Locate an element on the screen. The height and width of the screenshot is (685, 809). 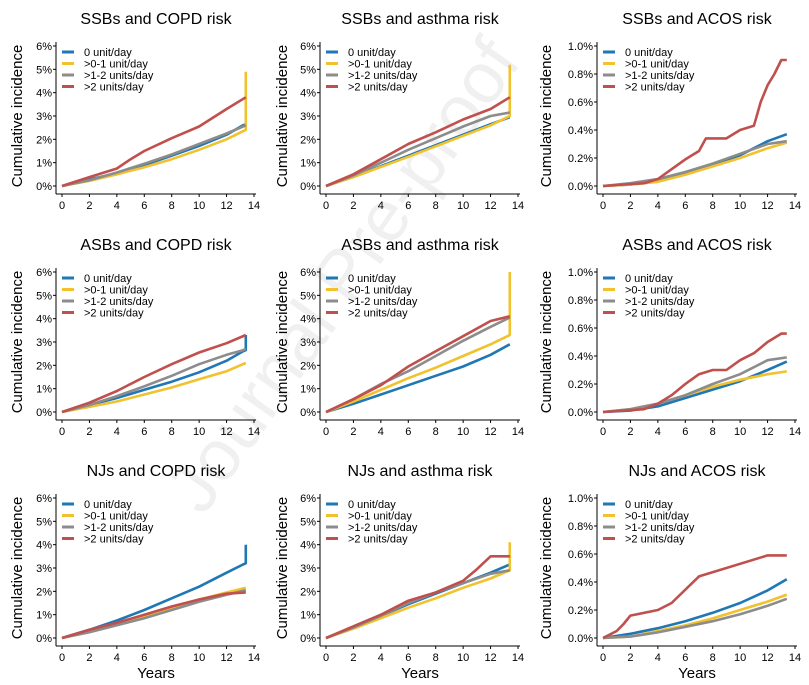
chart-title: NJs and asthma risk is located at coordinates (421, 471).